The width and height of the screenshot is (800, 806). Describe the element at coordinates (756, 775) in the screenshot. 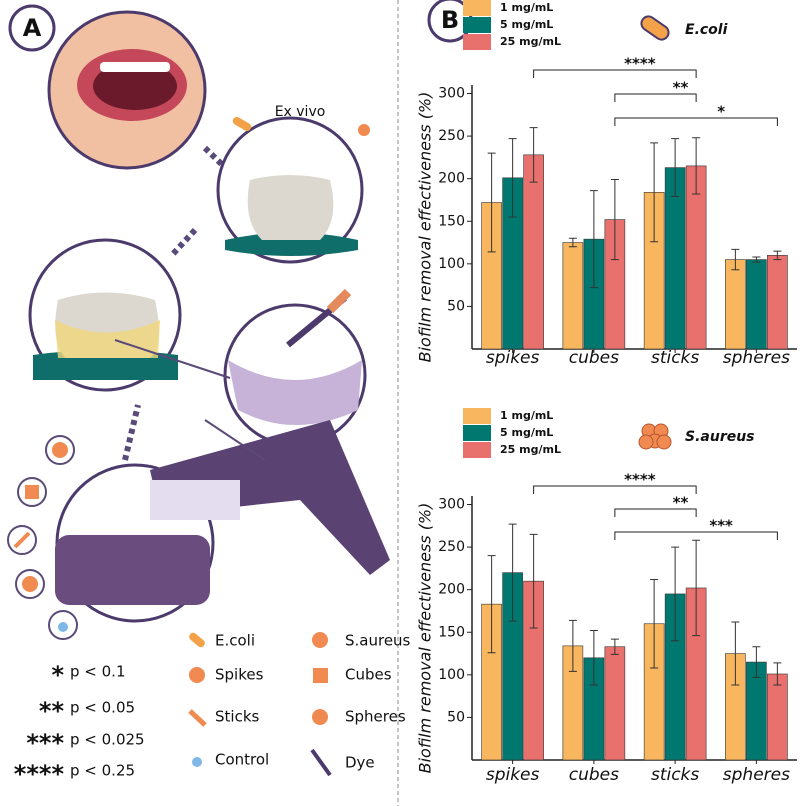

I see `x-tick-label: spheres` at that location.